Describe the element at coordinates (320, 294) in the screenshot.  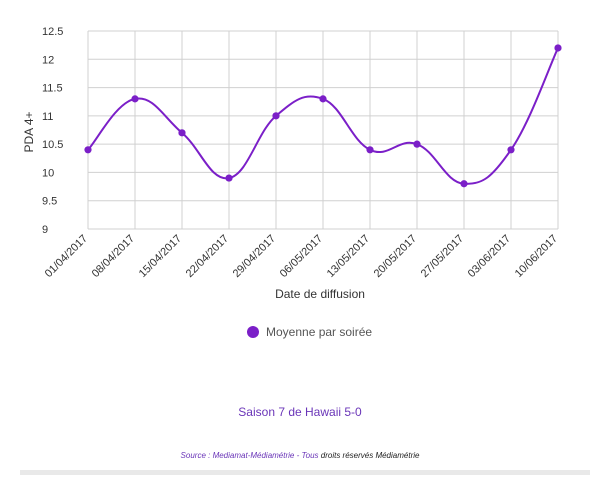
I see `x-axis-label: Date de diffusion` at that location.